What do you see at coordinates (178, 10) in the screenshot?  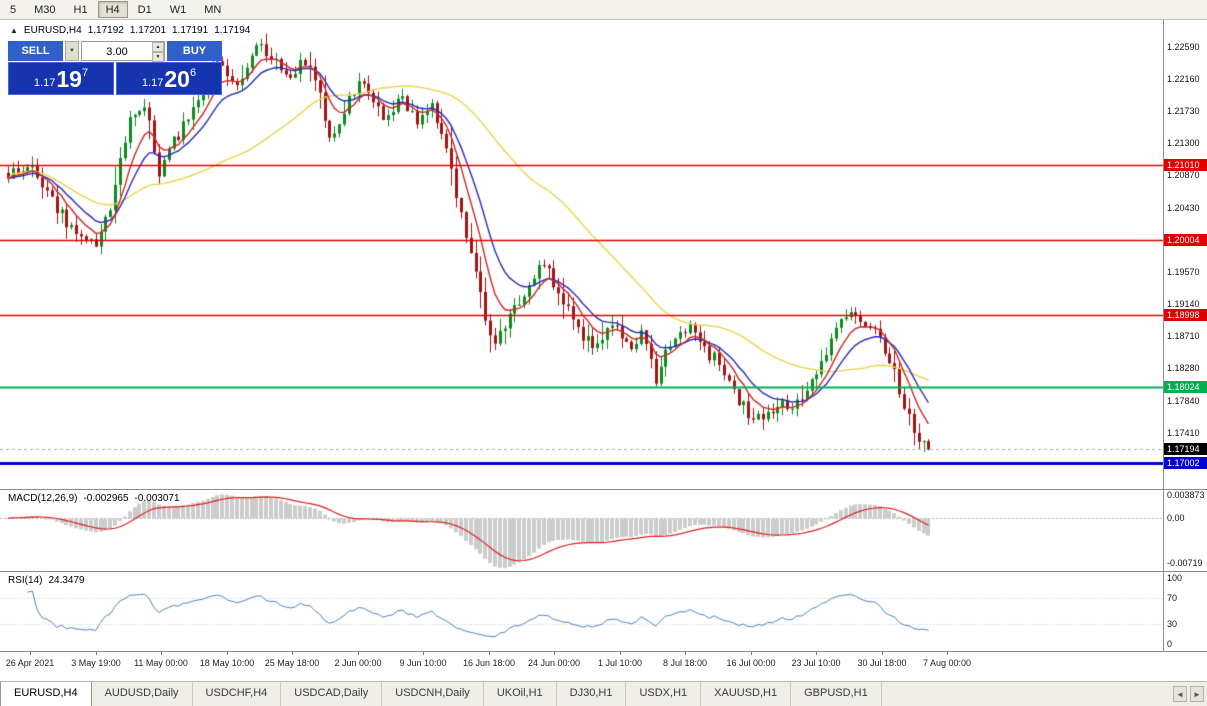 I see `timeframe-button-w1: W1` at bounding box center [178, 10].